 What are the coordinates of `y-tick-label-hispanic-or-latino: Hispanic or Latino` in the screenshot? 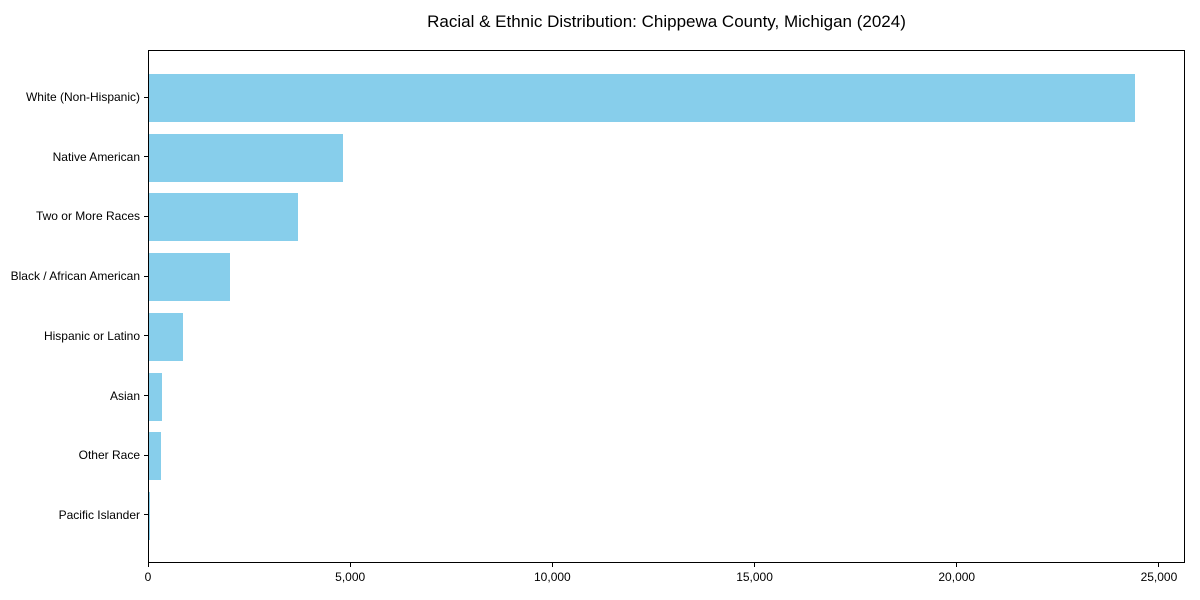 It's located at (91, 335).